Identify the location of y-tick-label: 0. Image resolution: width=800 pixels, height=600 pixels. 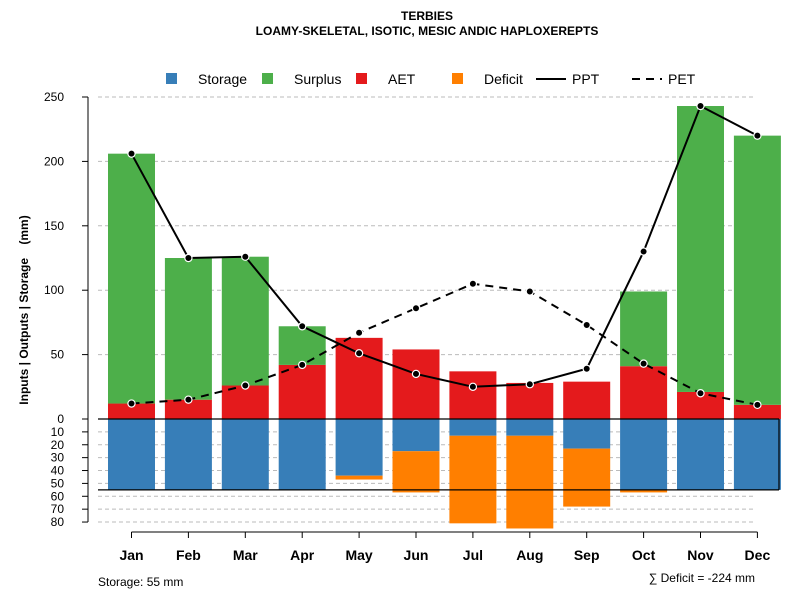
(60, 419).